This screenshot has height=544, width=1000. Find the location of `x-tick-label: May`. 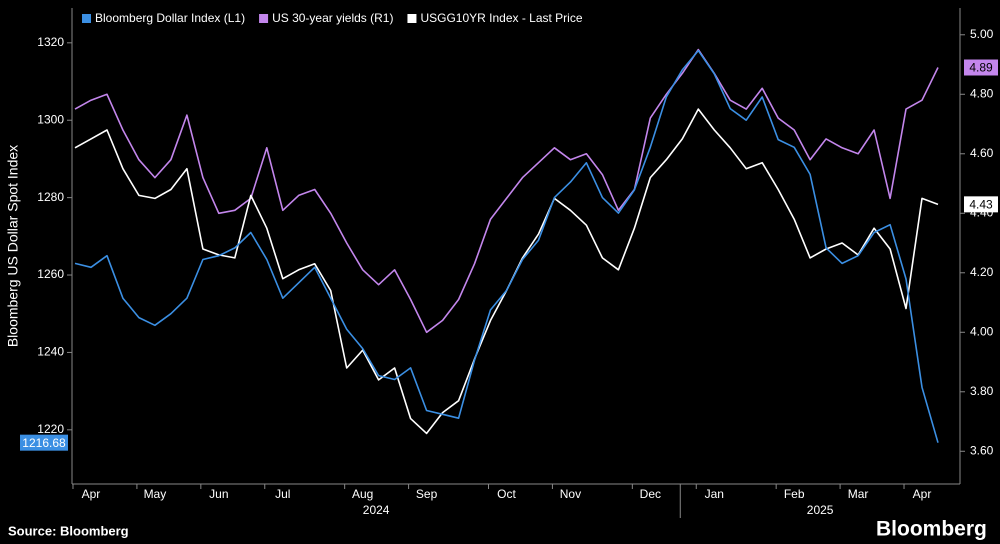

x-tick-label: May is located at coordinates (155, 494).